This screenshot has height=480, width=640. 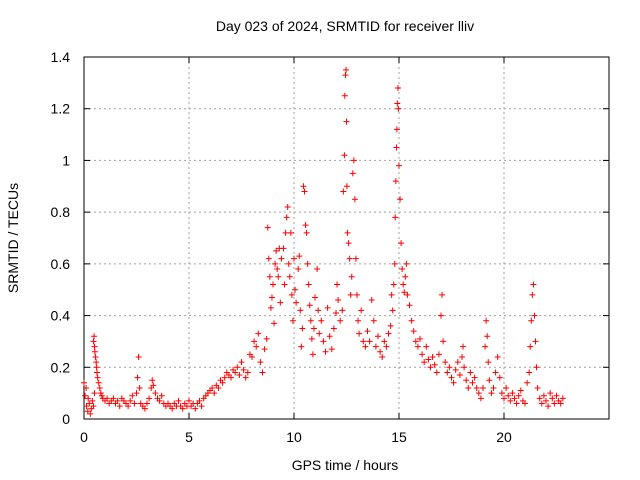 What do you see at coordinates (504, 437) in the screenshot?
I see `x-tick-label: 20` at bounding box center [504, 437].